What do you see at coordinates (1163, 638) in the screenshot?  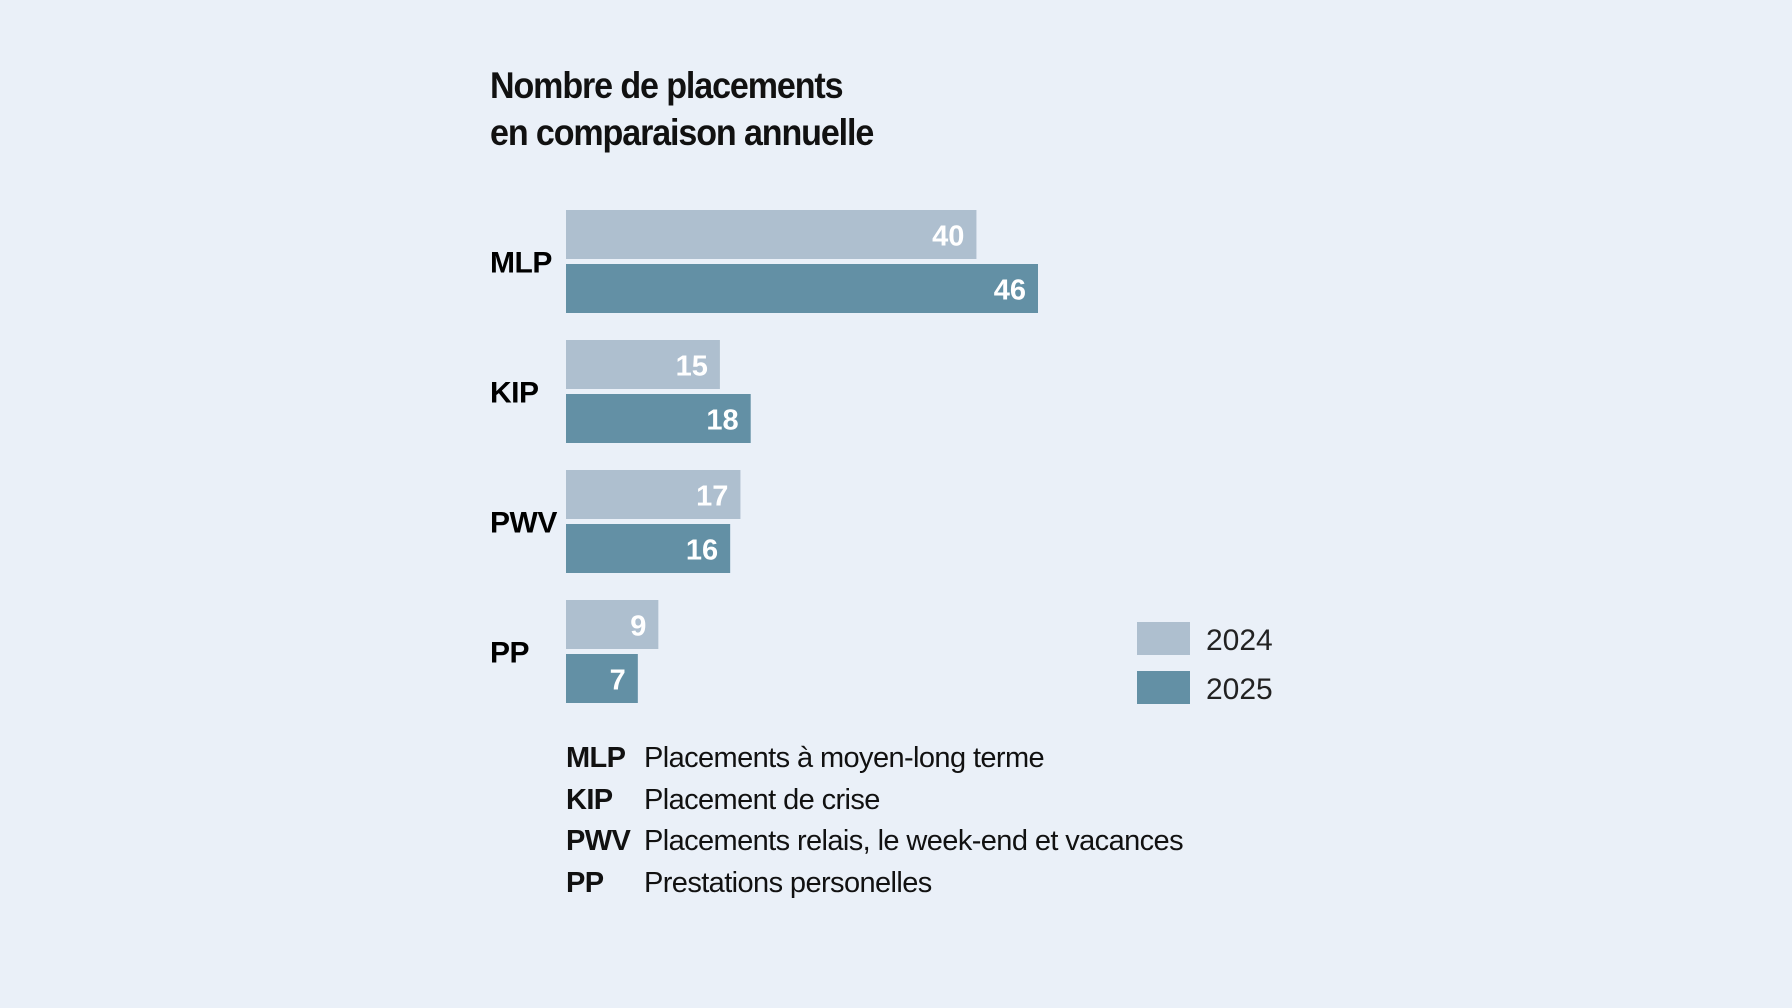 I see `legend-swatch-2024` at bounding box center [1163, 638].